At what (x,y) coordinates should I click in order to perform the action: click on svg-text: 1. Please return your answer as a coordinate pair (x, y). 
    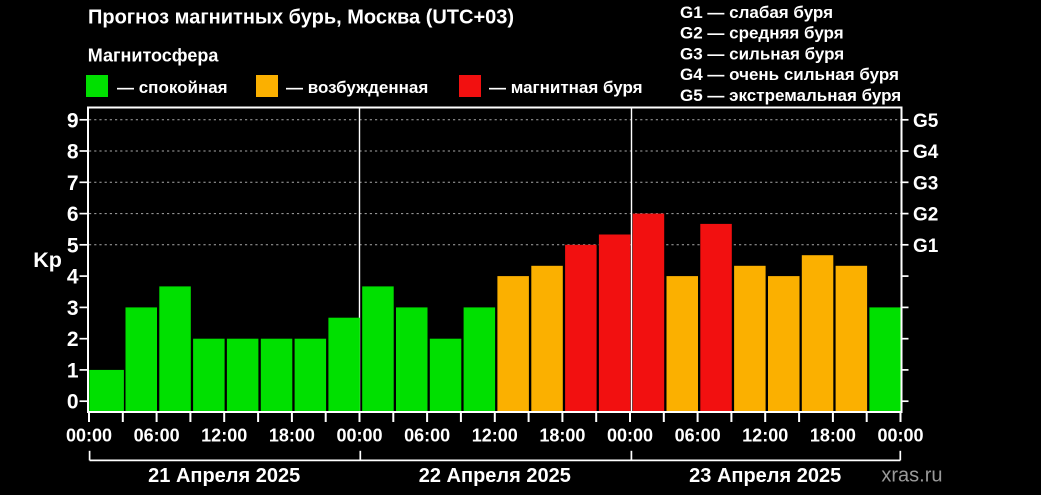
    Looking at the image, I should click on (73, 370).